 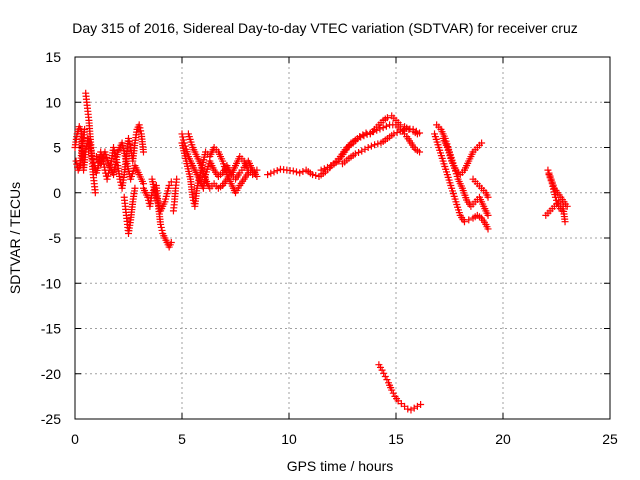 I want to click on y-tick-label: -10, so click(x=51, y=283).